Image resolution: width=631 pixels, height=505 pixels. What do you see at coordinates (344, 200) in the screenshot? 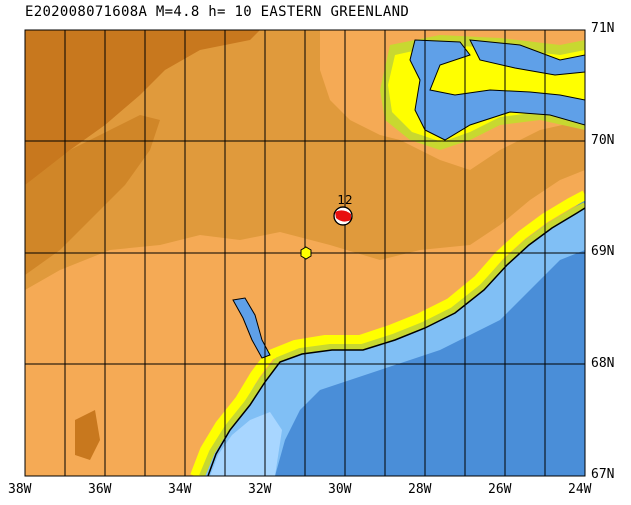
I see `event-label: 12` at bounding box center [344, 200].